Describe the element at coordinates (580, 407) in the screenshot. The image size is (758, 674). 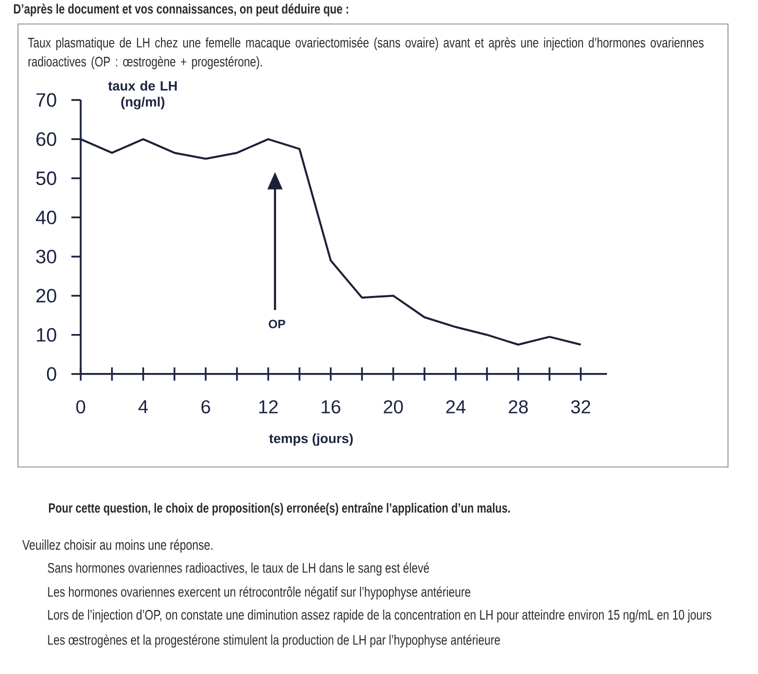
I see `x-tick-label: 32` at that location.